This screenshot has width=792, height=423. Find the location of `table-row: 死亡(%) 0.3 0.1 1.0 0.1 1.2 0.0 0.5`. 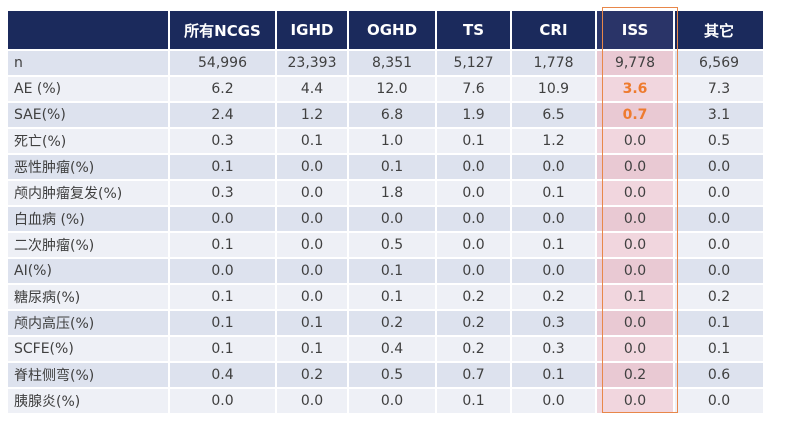

table-row: 死亡(%) 0.3 0.1 1.0 0.1 1.2 0.0 0.5 is located at coordinates (385, 141).